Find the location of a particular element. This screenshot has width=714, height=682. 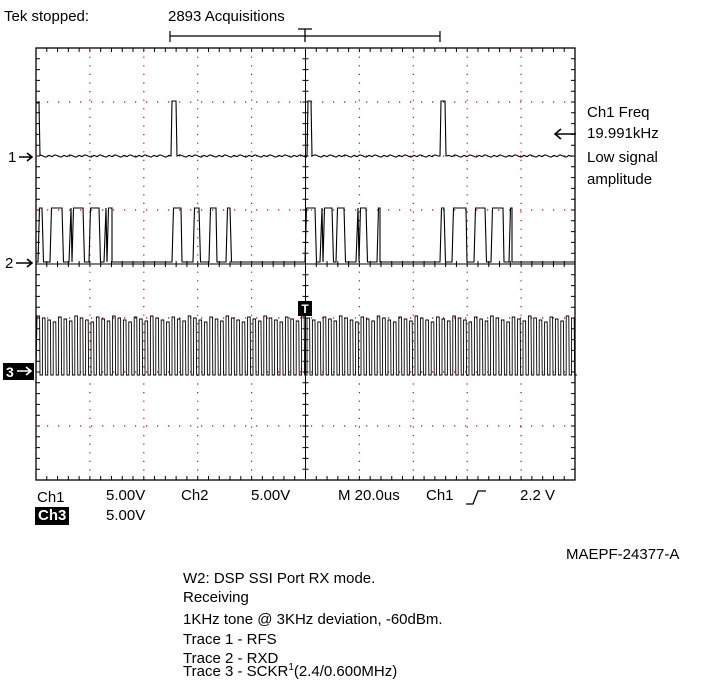

channel-2-marker: 2 is located at coordinates (19, 263).